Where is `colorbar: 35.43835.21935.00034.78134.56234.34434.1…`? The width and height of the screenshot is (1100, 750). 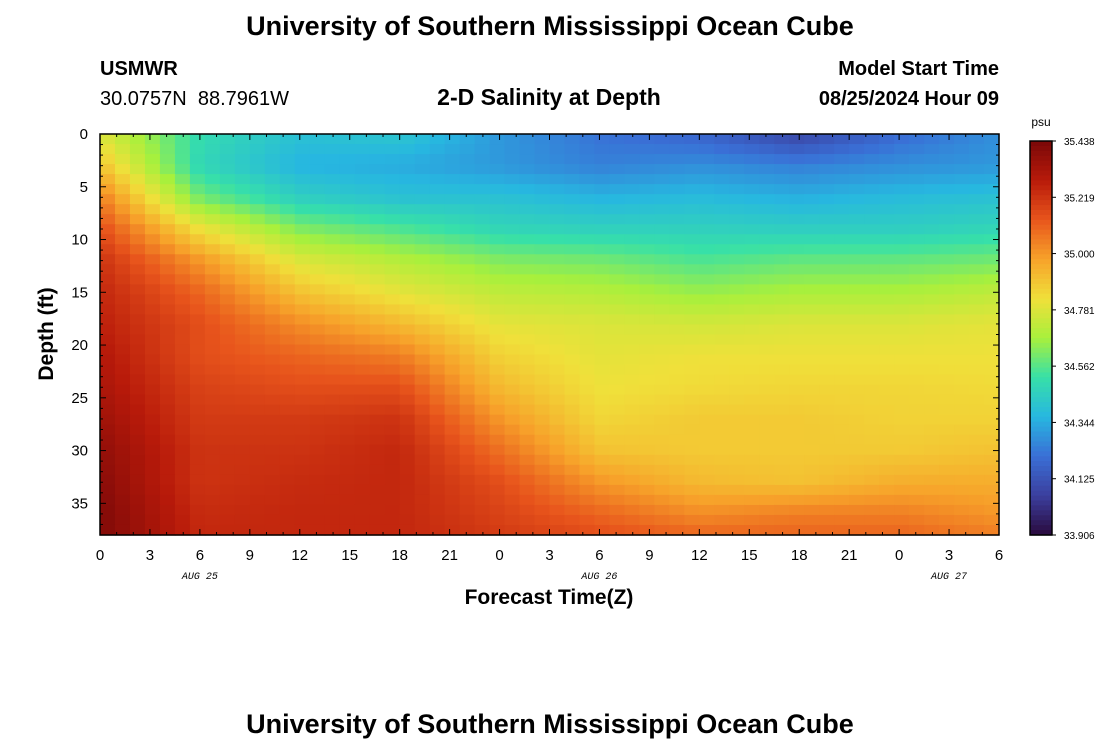 colorbar: 35.43835.21935.00034.78134.56234.34434.1… is located at coordinates (1062, 339).